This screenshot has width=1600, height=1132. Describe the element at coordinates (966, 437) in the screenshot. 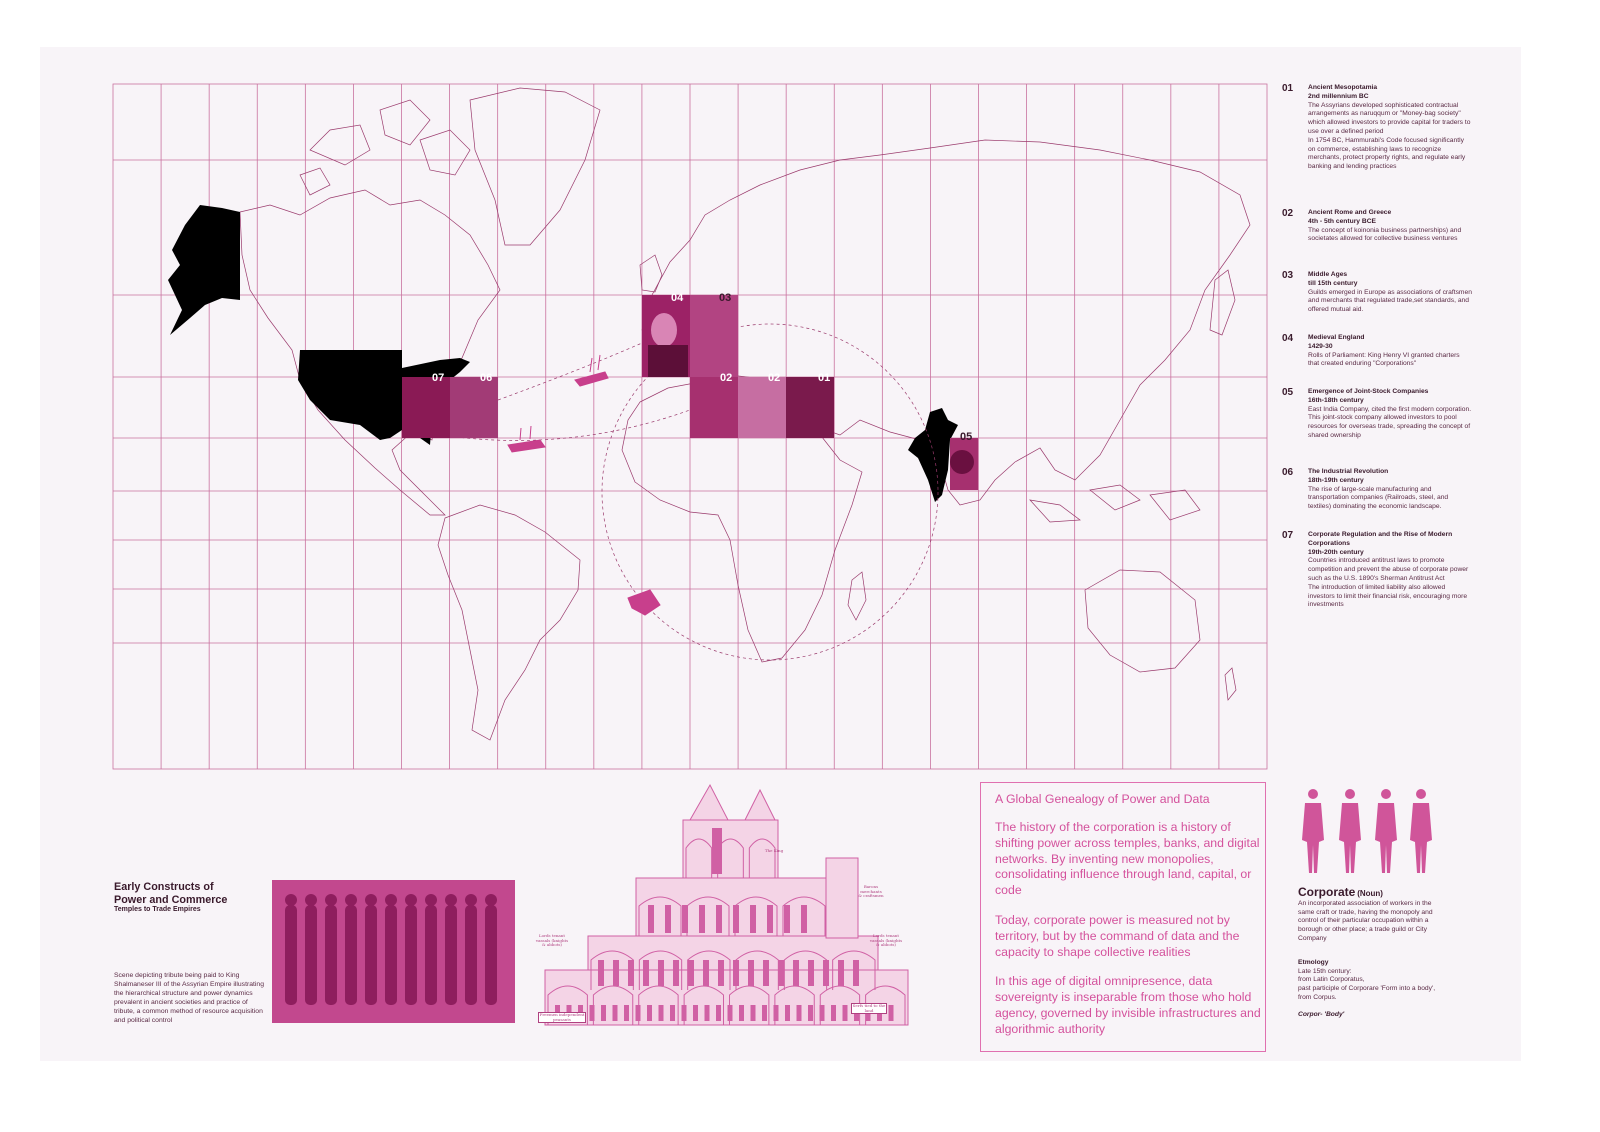

I see `tile-number: 05` at that location.